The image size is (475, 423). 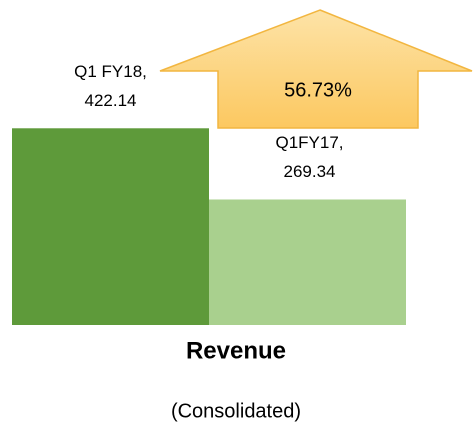 I want to click on chart-title: Revenue, so click(x=236, y=350).